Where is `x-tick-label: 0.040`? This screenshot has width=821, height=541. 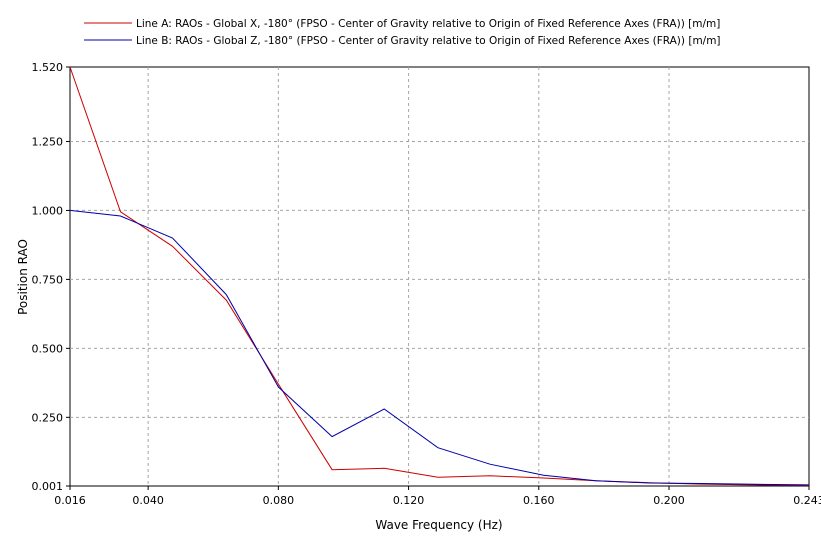 x-tick-label: 0.040 is located at coordinates (148, 500).